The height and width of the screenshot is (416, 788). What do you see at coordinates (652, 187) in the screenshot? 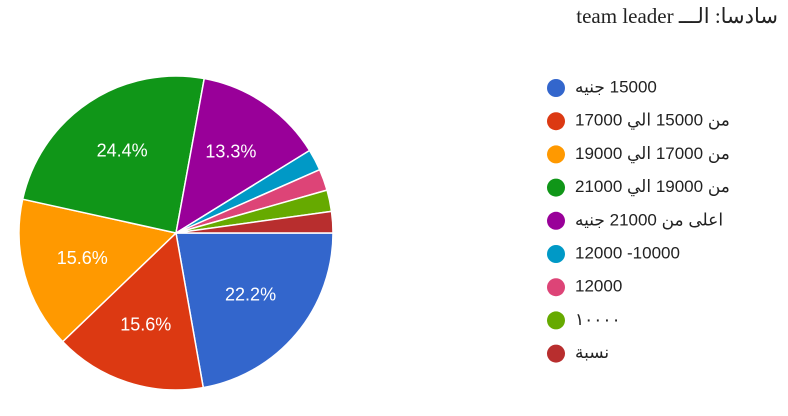
I see `legend-label: من 19000 الي 21000` at bounding box center [652, 187].